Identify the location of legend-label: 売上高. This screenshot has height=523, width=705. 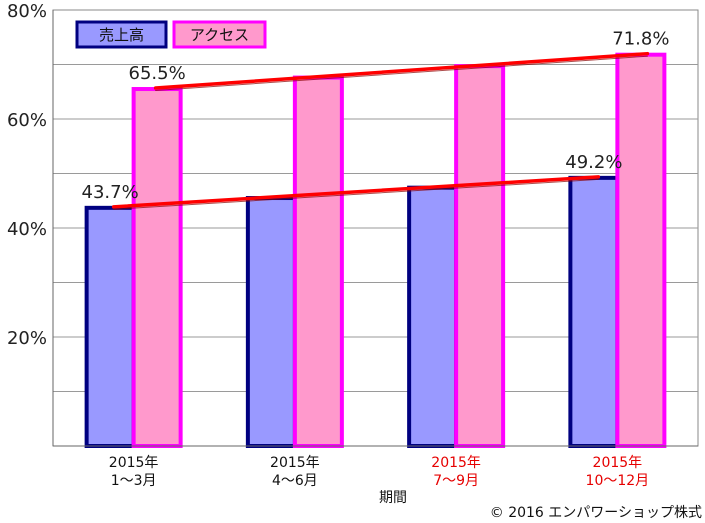
(121, 35).